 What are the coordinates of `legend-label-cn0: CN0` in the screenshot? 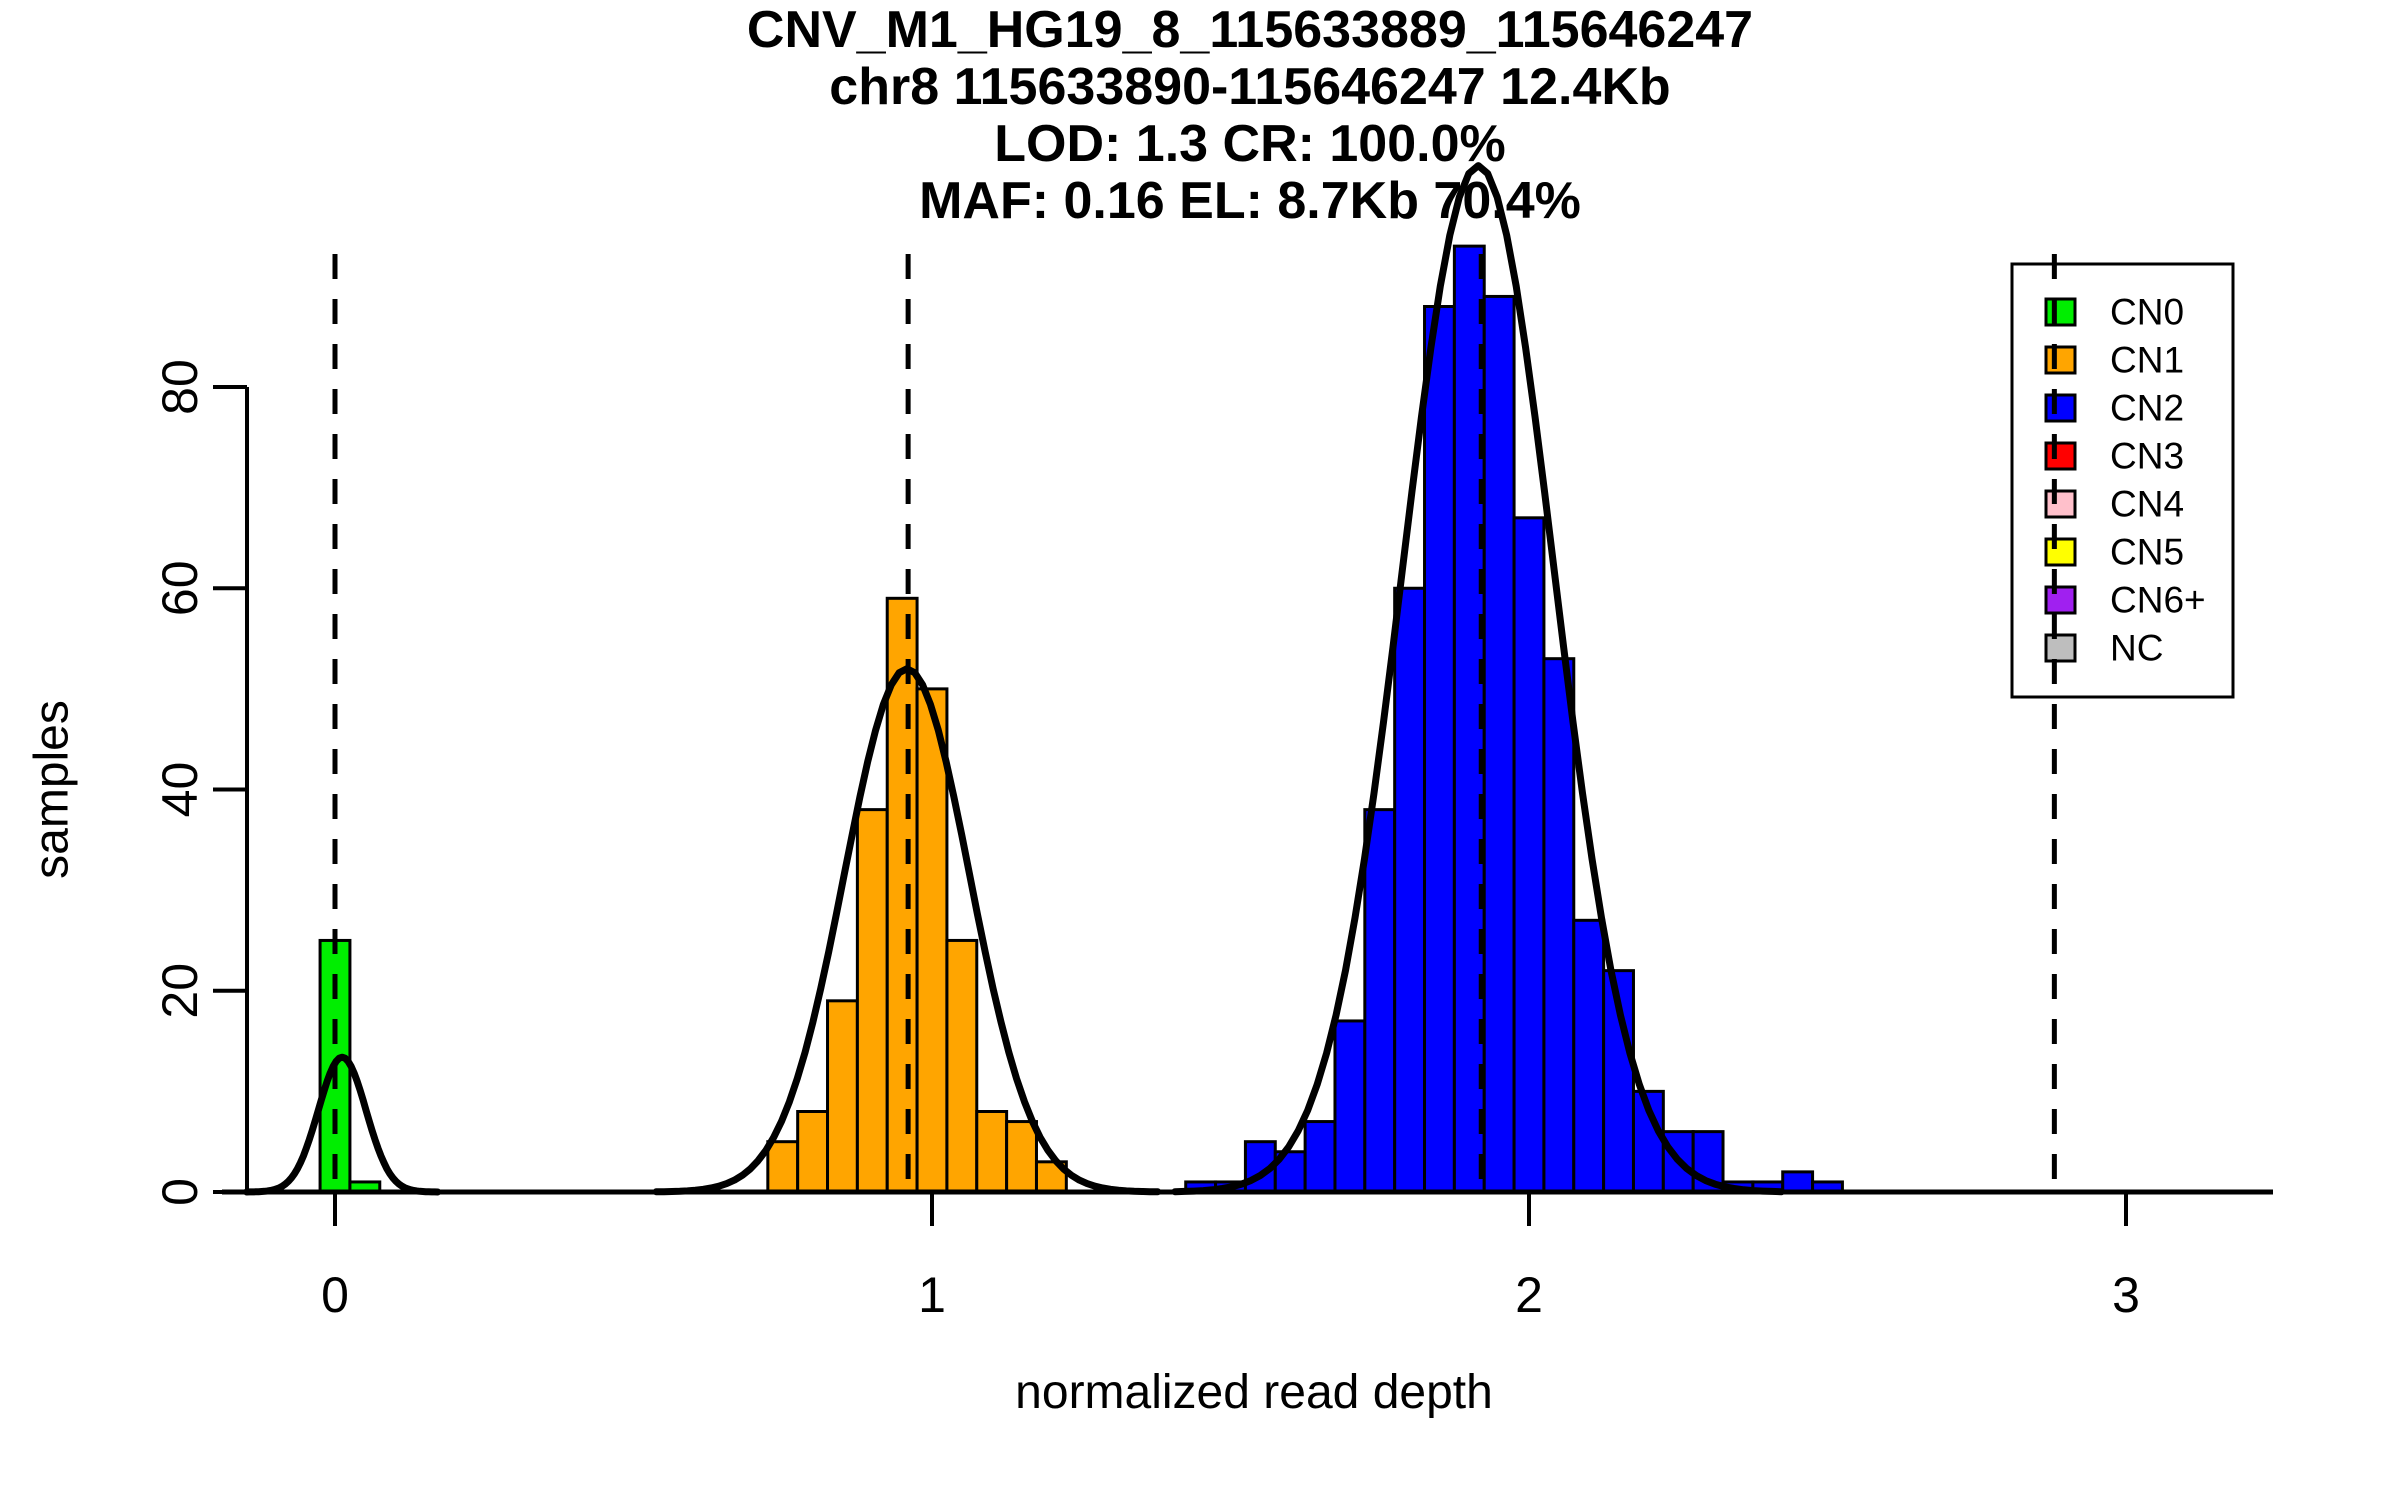 It's located at (2147, 312).